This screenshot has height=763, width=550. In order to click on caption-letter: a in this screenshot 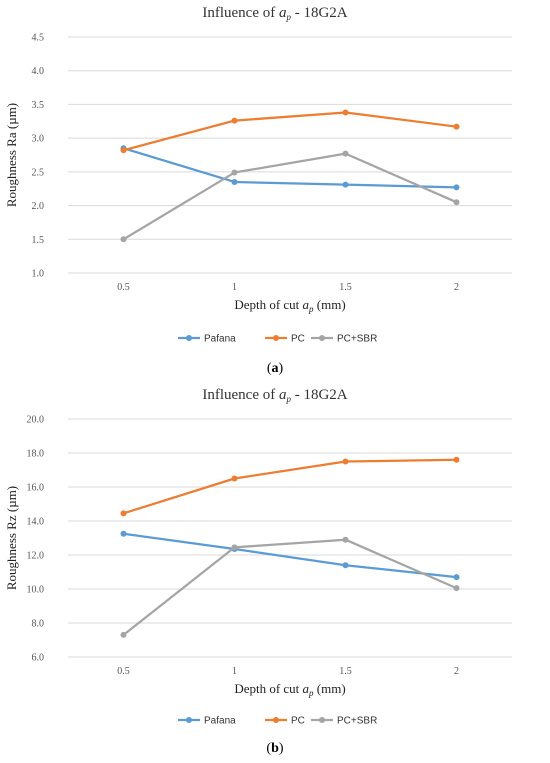, I will do `click(275, 368)`.